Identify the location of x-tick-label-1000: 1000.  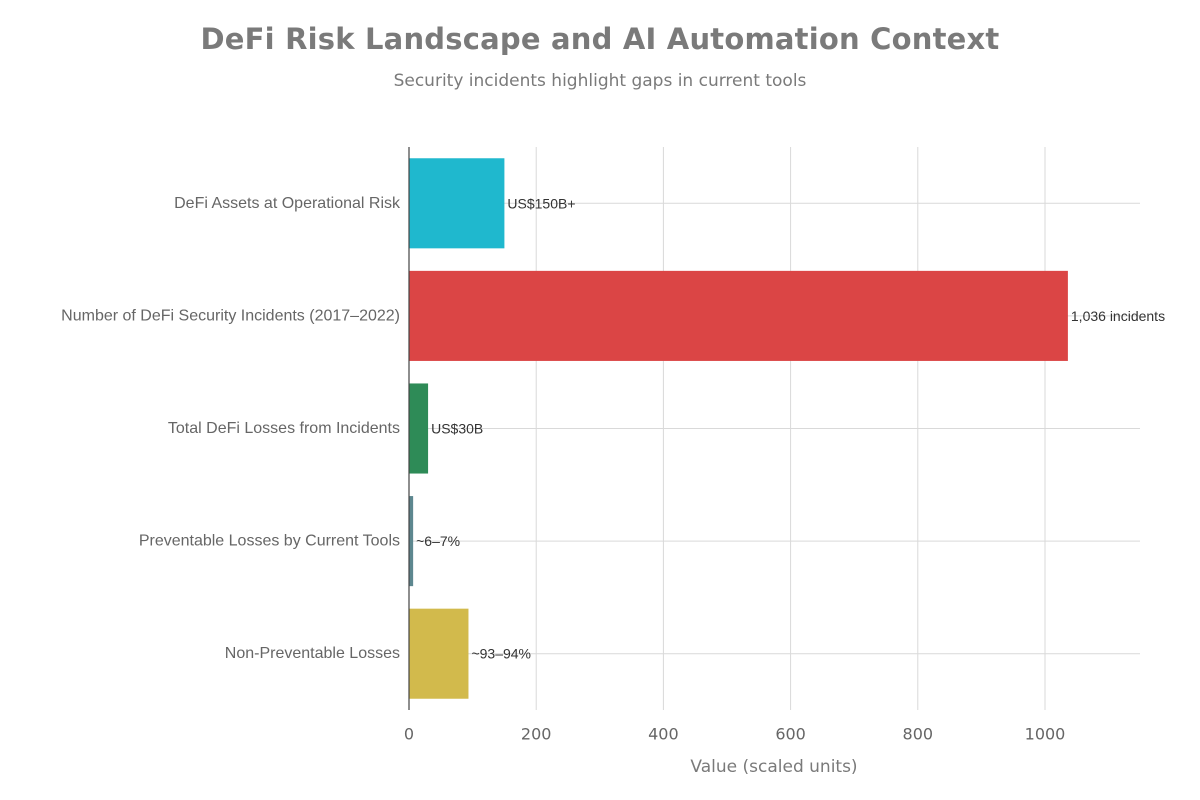
(1045, 734).